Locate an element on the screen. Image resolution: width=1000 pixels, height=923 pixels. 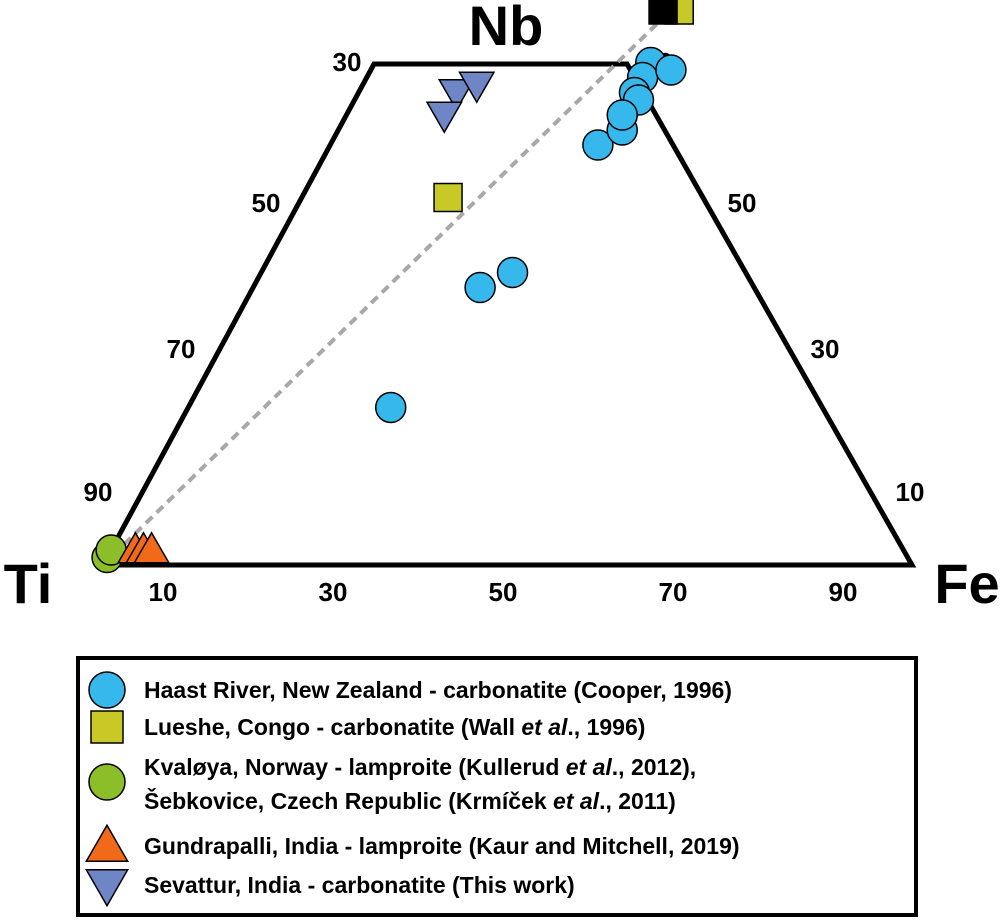
tick-bottom-30: 30 is located at coordinates (333, 592).